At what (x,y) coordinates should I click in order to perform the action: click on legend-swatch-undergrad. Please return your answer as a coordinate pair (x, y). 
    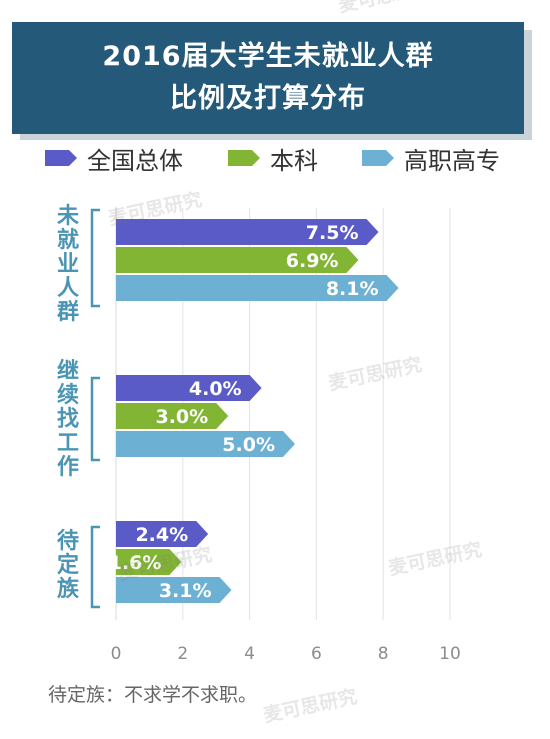
    Looking at the image, I should click on (244, 158).